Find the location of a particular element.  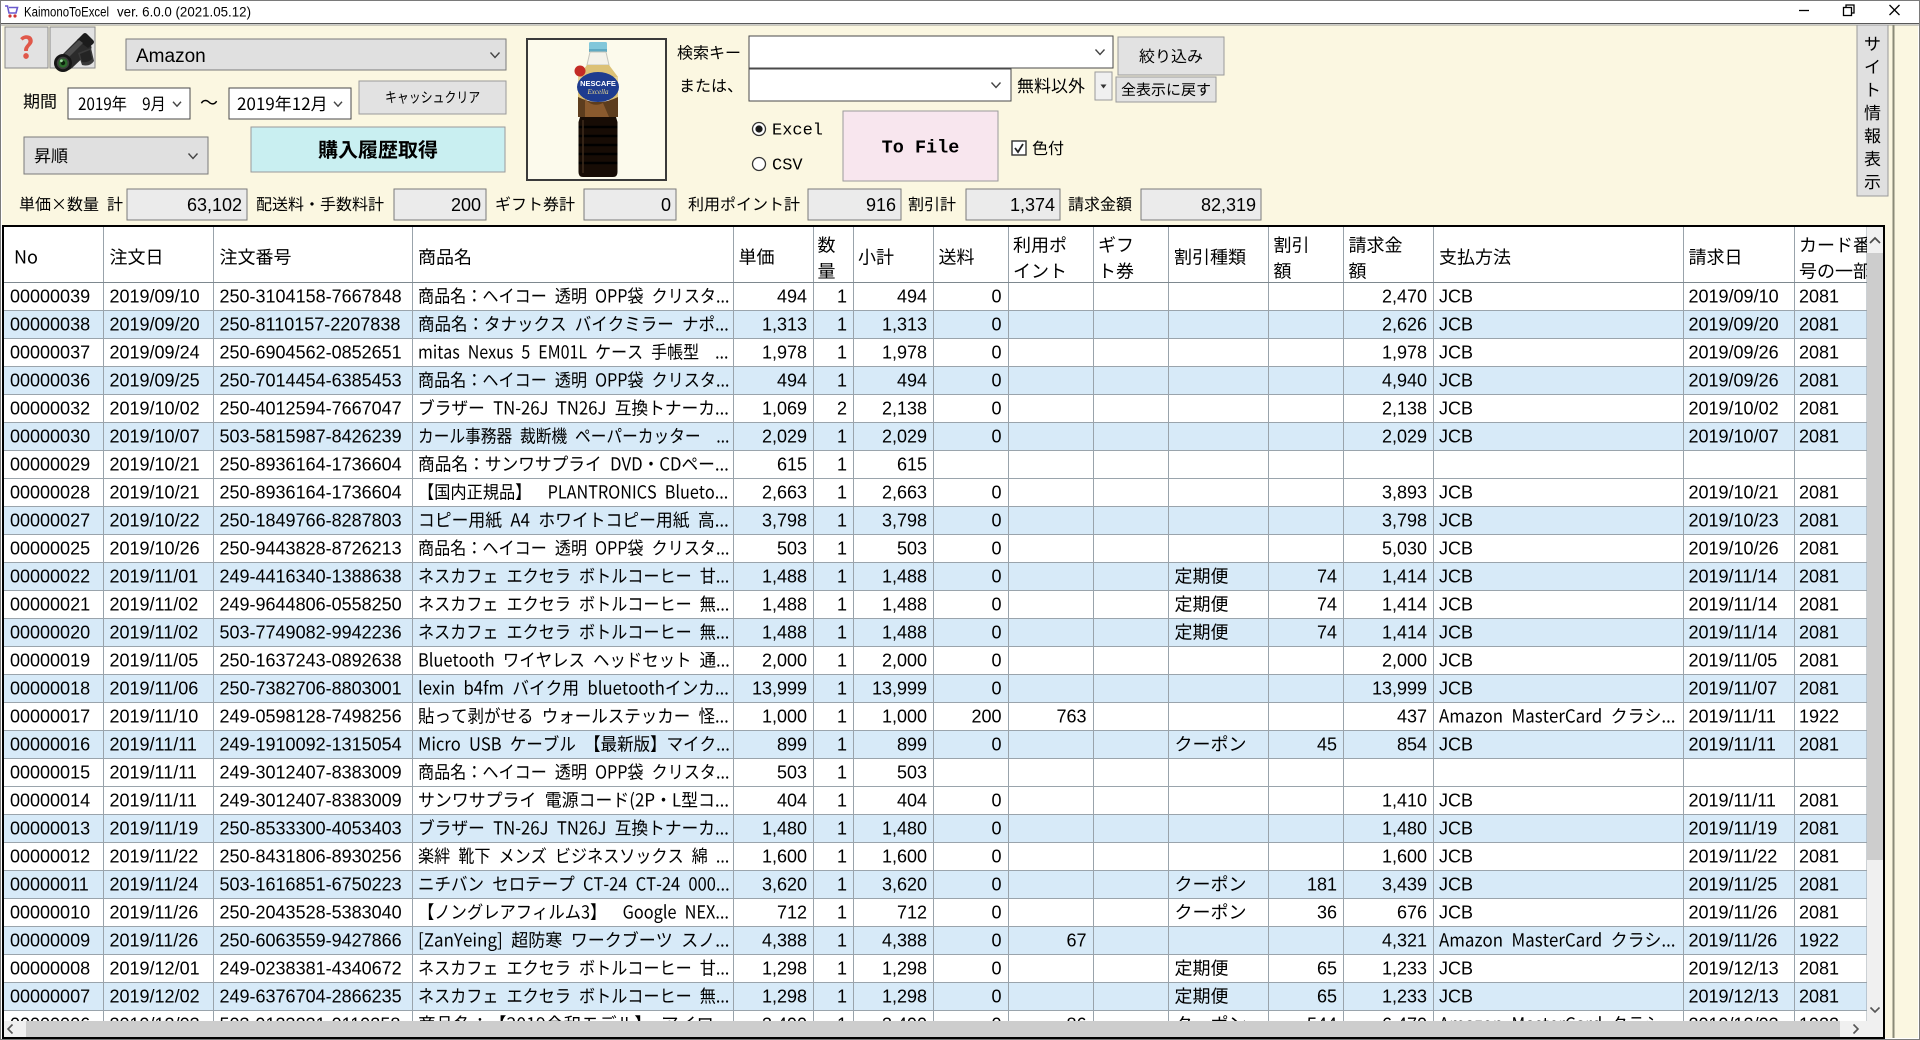

svg-text: 2,663 is located at coordinates (784, 493).